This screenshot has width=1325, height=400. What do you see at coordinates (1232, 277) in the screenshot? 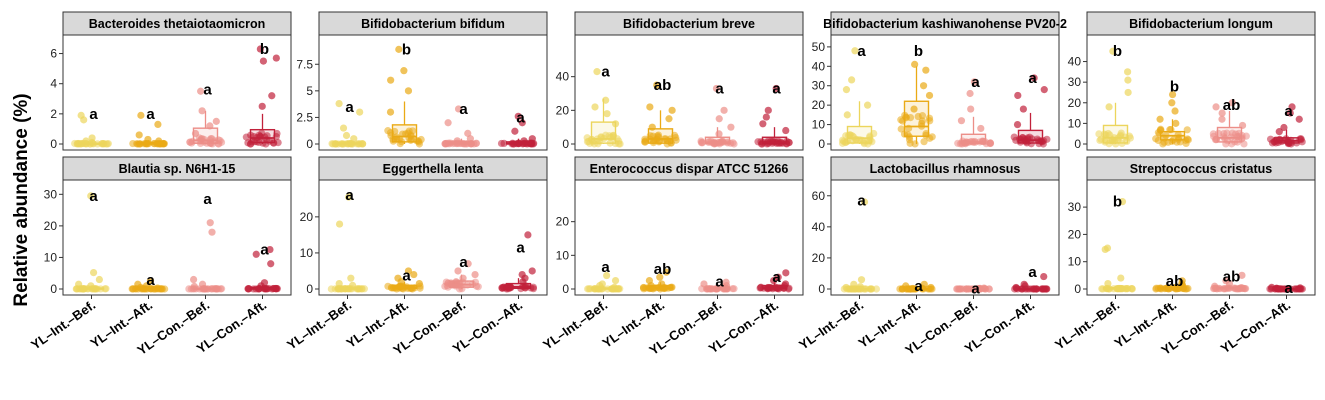
I see `significance-letter: ab` at bounding box center [1232, 277].